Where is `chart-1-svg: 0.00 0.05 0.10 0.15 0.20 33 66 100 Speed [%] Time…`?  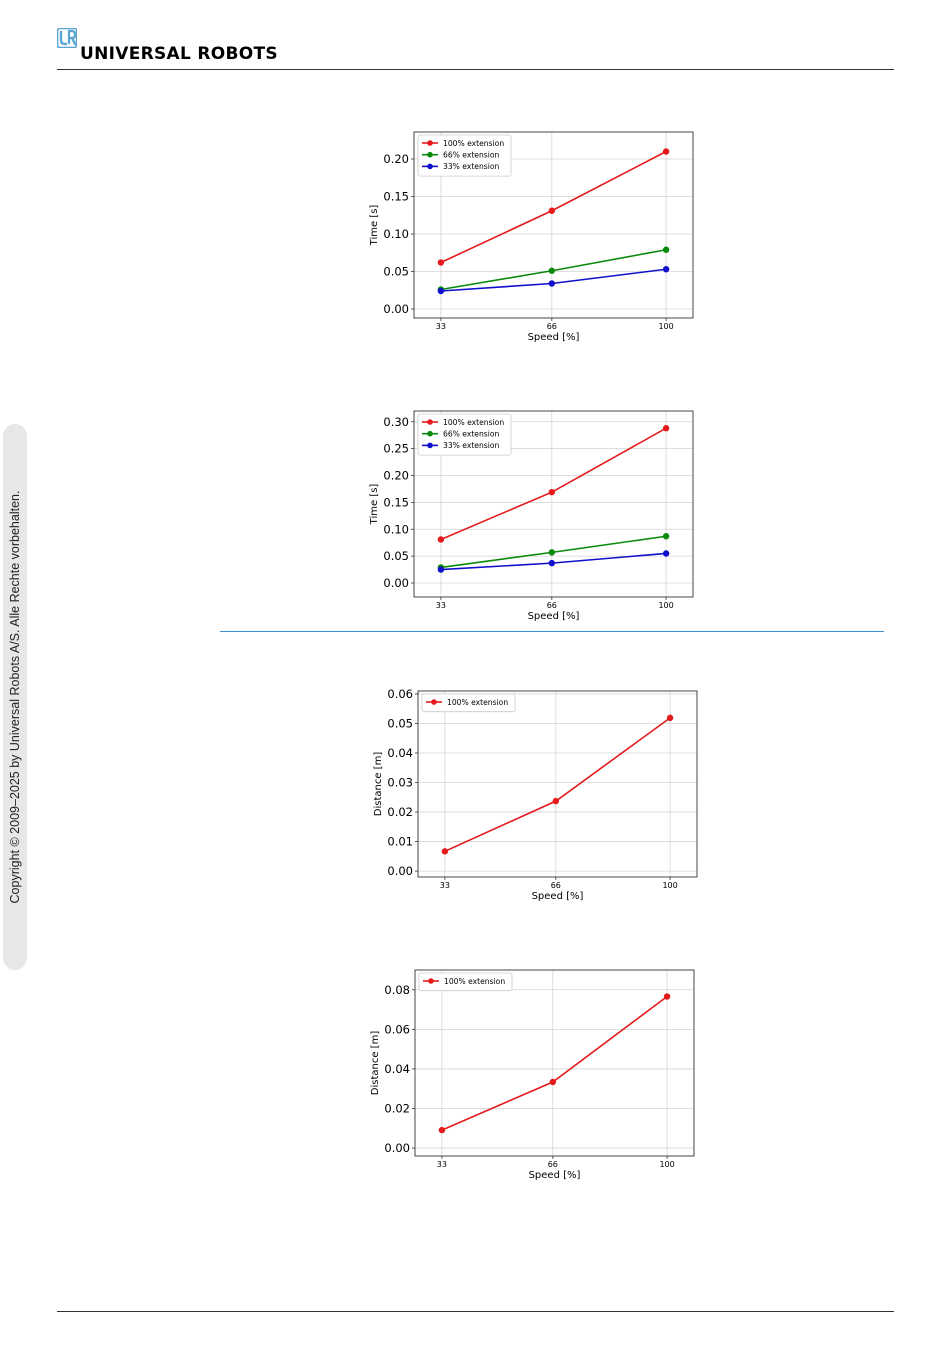
chart-1-svg: 0.00 0.05 0.10 0.15 0.20 33 66 100 Speed [%] Time… is located at coordinates (531, 237).